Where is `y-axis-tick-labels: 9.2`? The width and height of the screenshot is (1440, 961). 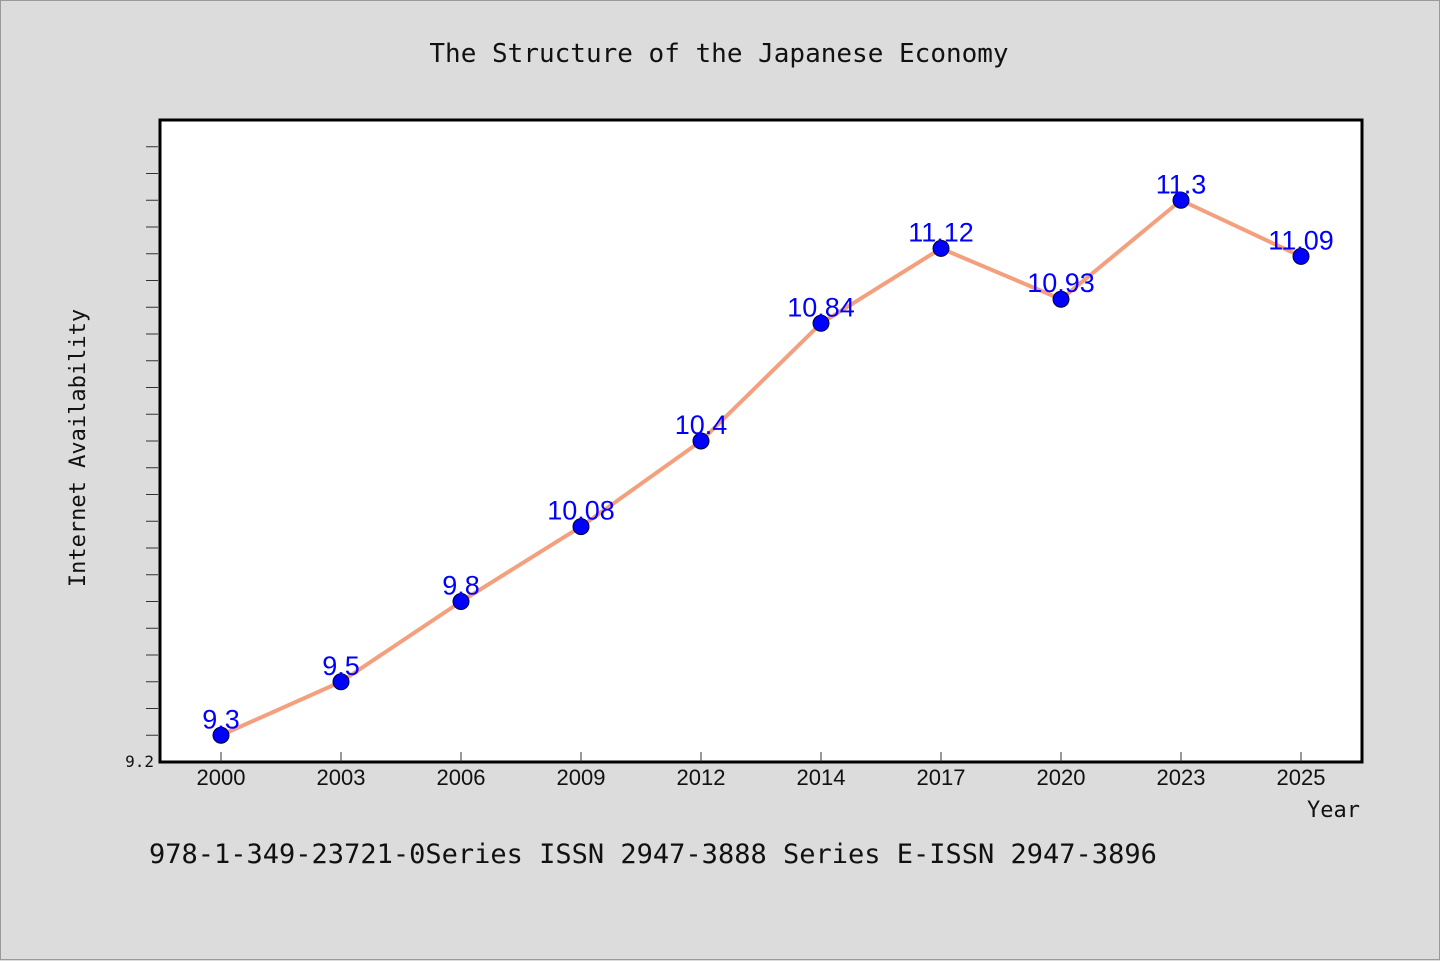 y-axis-tick-labels: 9.2 is located at coordinates (139, 761).